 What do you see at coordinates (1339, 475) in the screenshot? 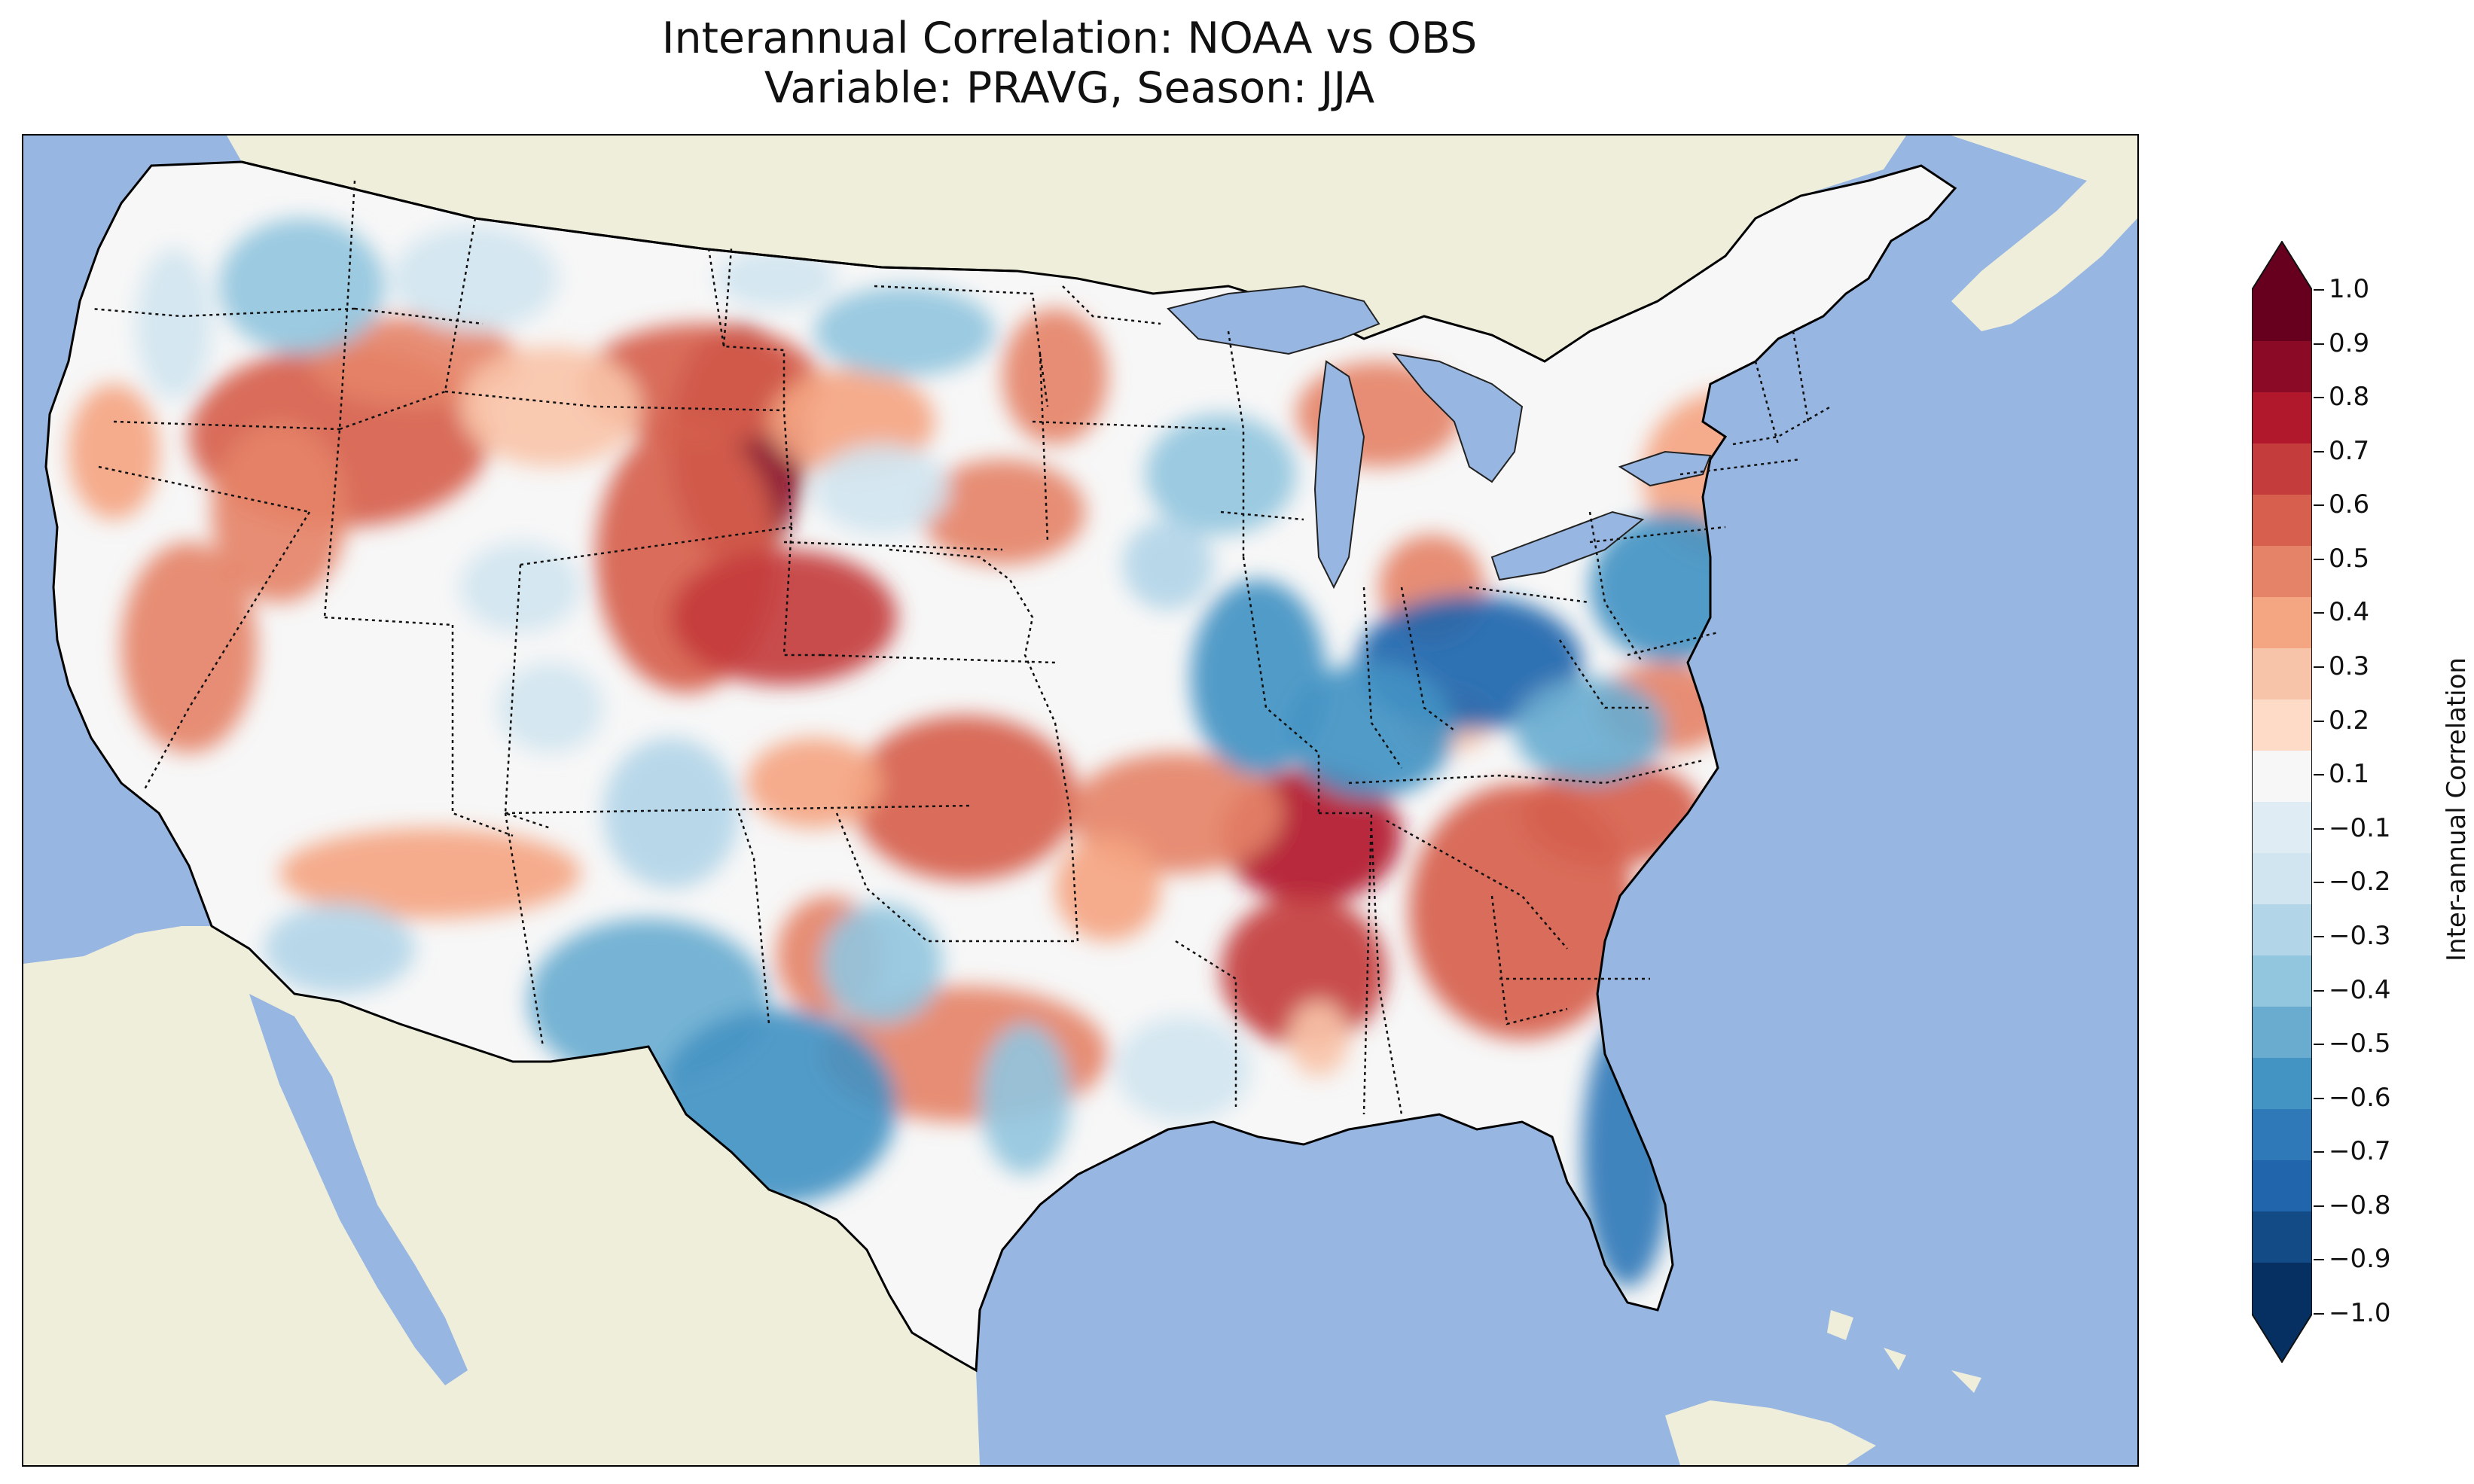
I see `lake-michigan` at bounding box center [1339, 475].